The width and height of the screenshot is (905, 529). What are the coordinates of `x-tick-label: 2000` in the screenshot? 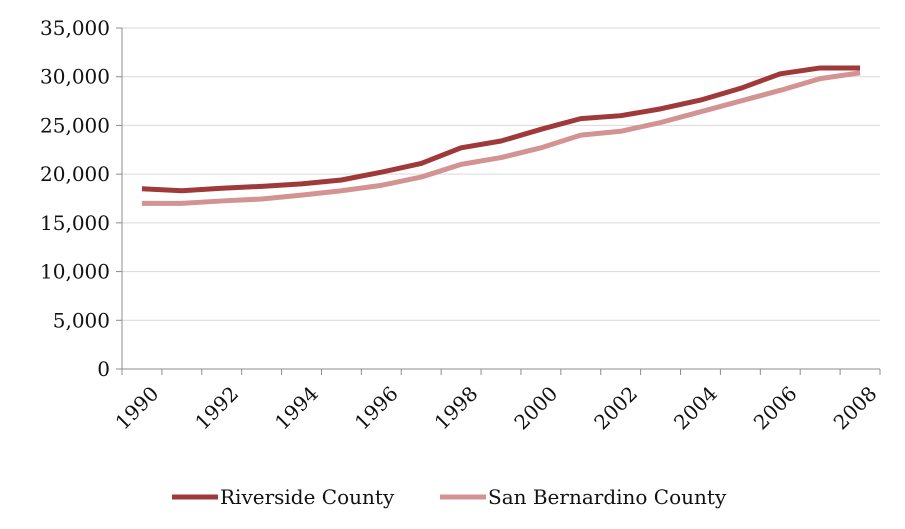 It's located at (535, 407).